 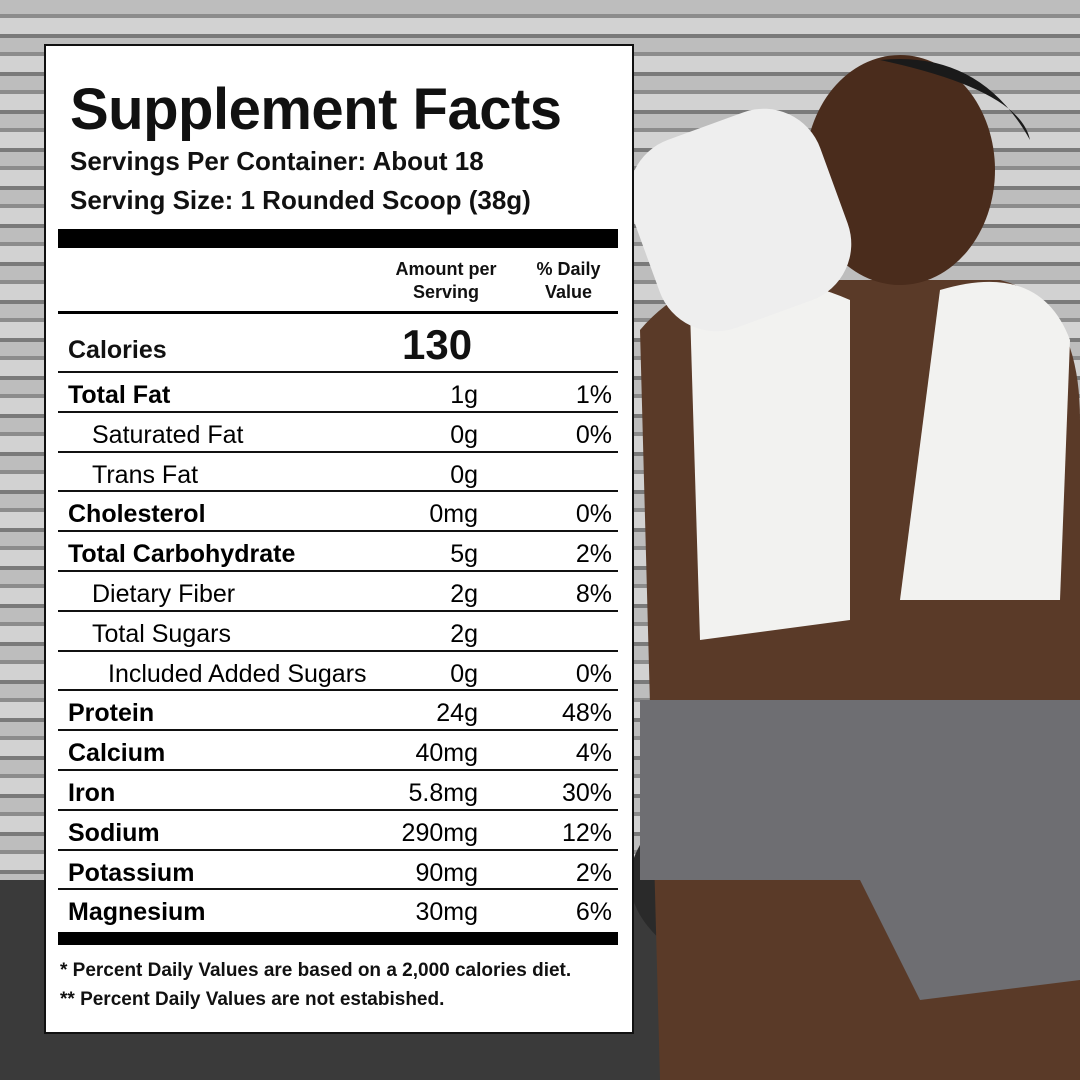 What do you see at coordinates (593, 593) in the screenshot?
I see `daily-value: 8%` at bounding box center [593, 593].